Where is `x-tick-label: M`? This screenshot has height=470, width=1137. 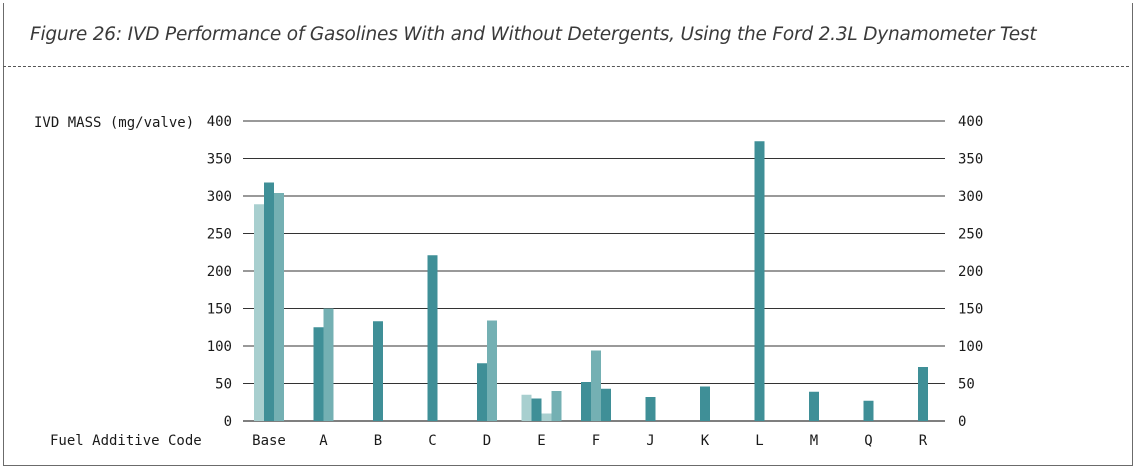
x-tick-label: M is located at coordinates (814, 441).